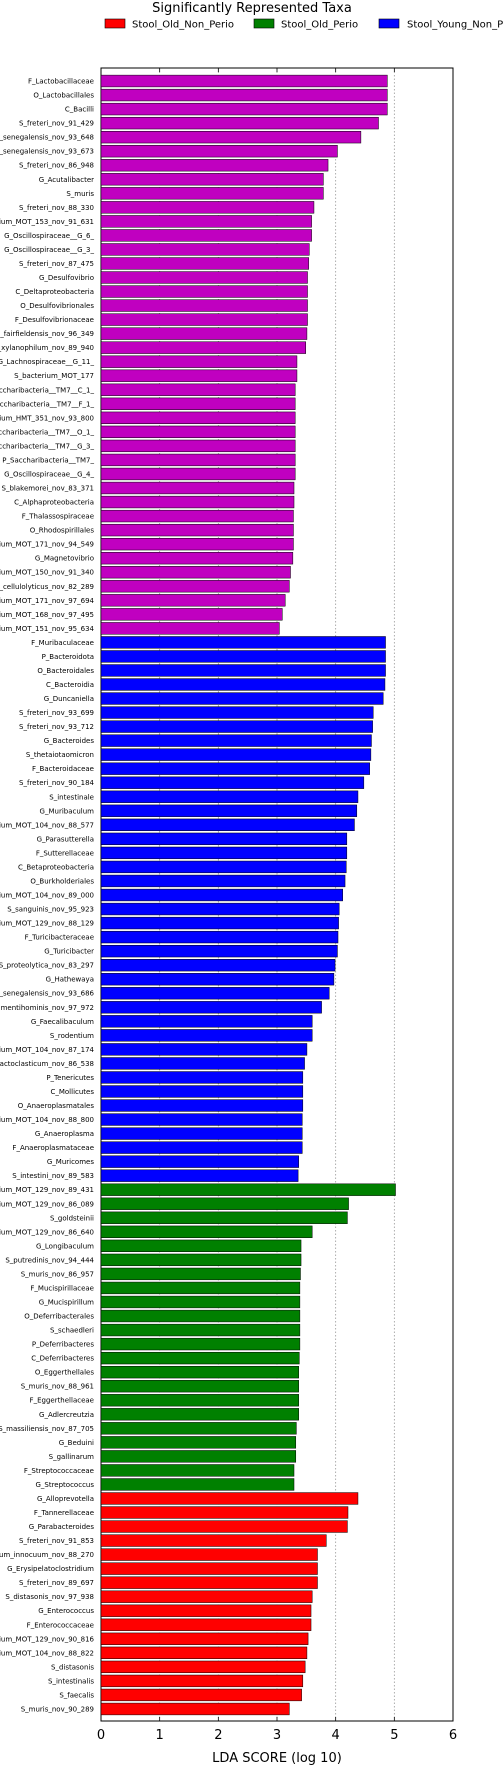 This screenshot has height=1774, width=504. I want to click on category-label: G_Oscillospiraceae__G_6_, so click(49, 236).